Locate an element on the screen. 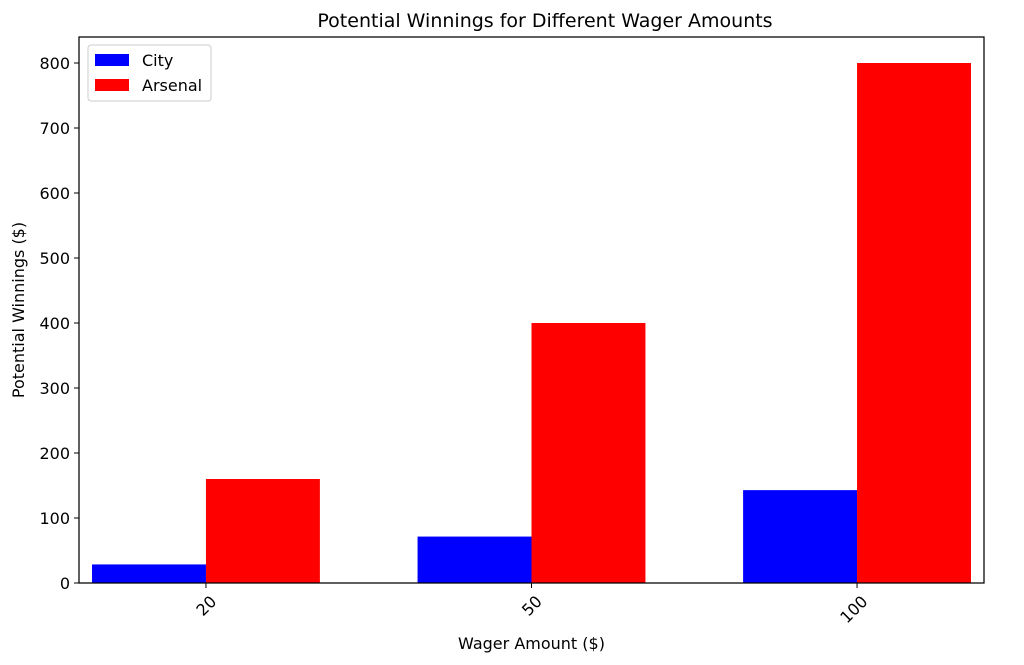 The width and height of the screenshot is (1024, 665). y-tick-label: 600 is located at coordinates (54, 193).